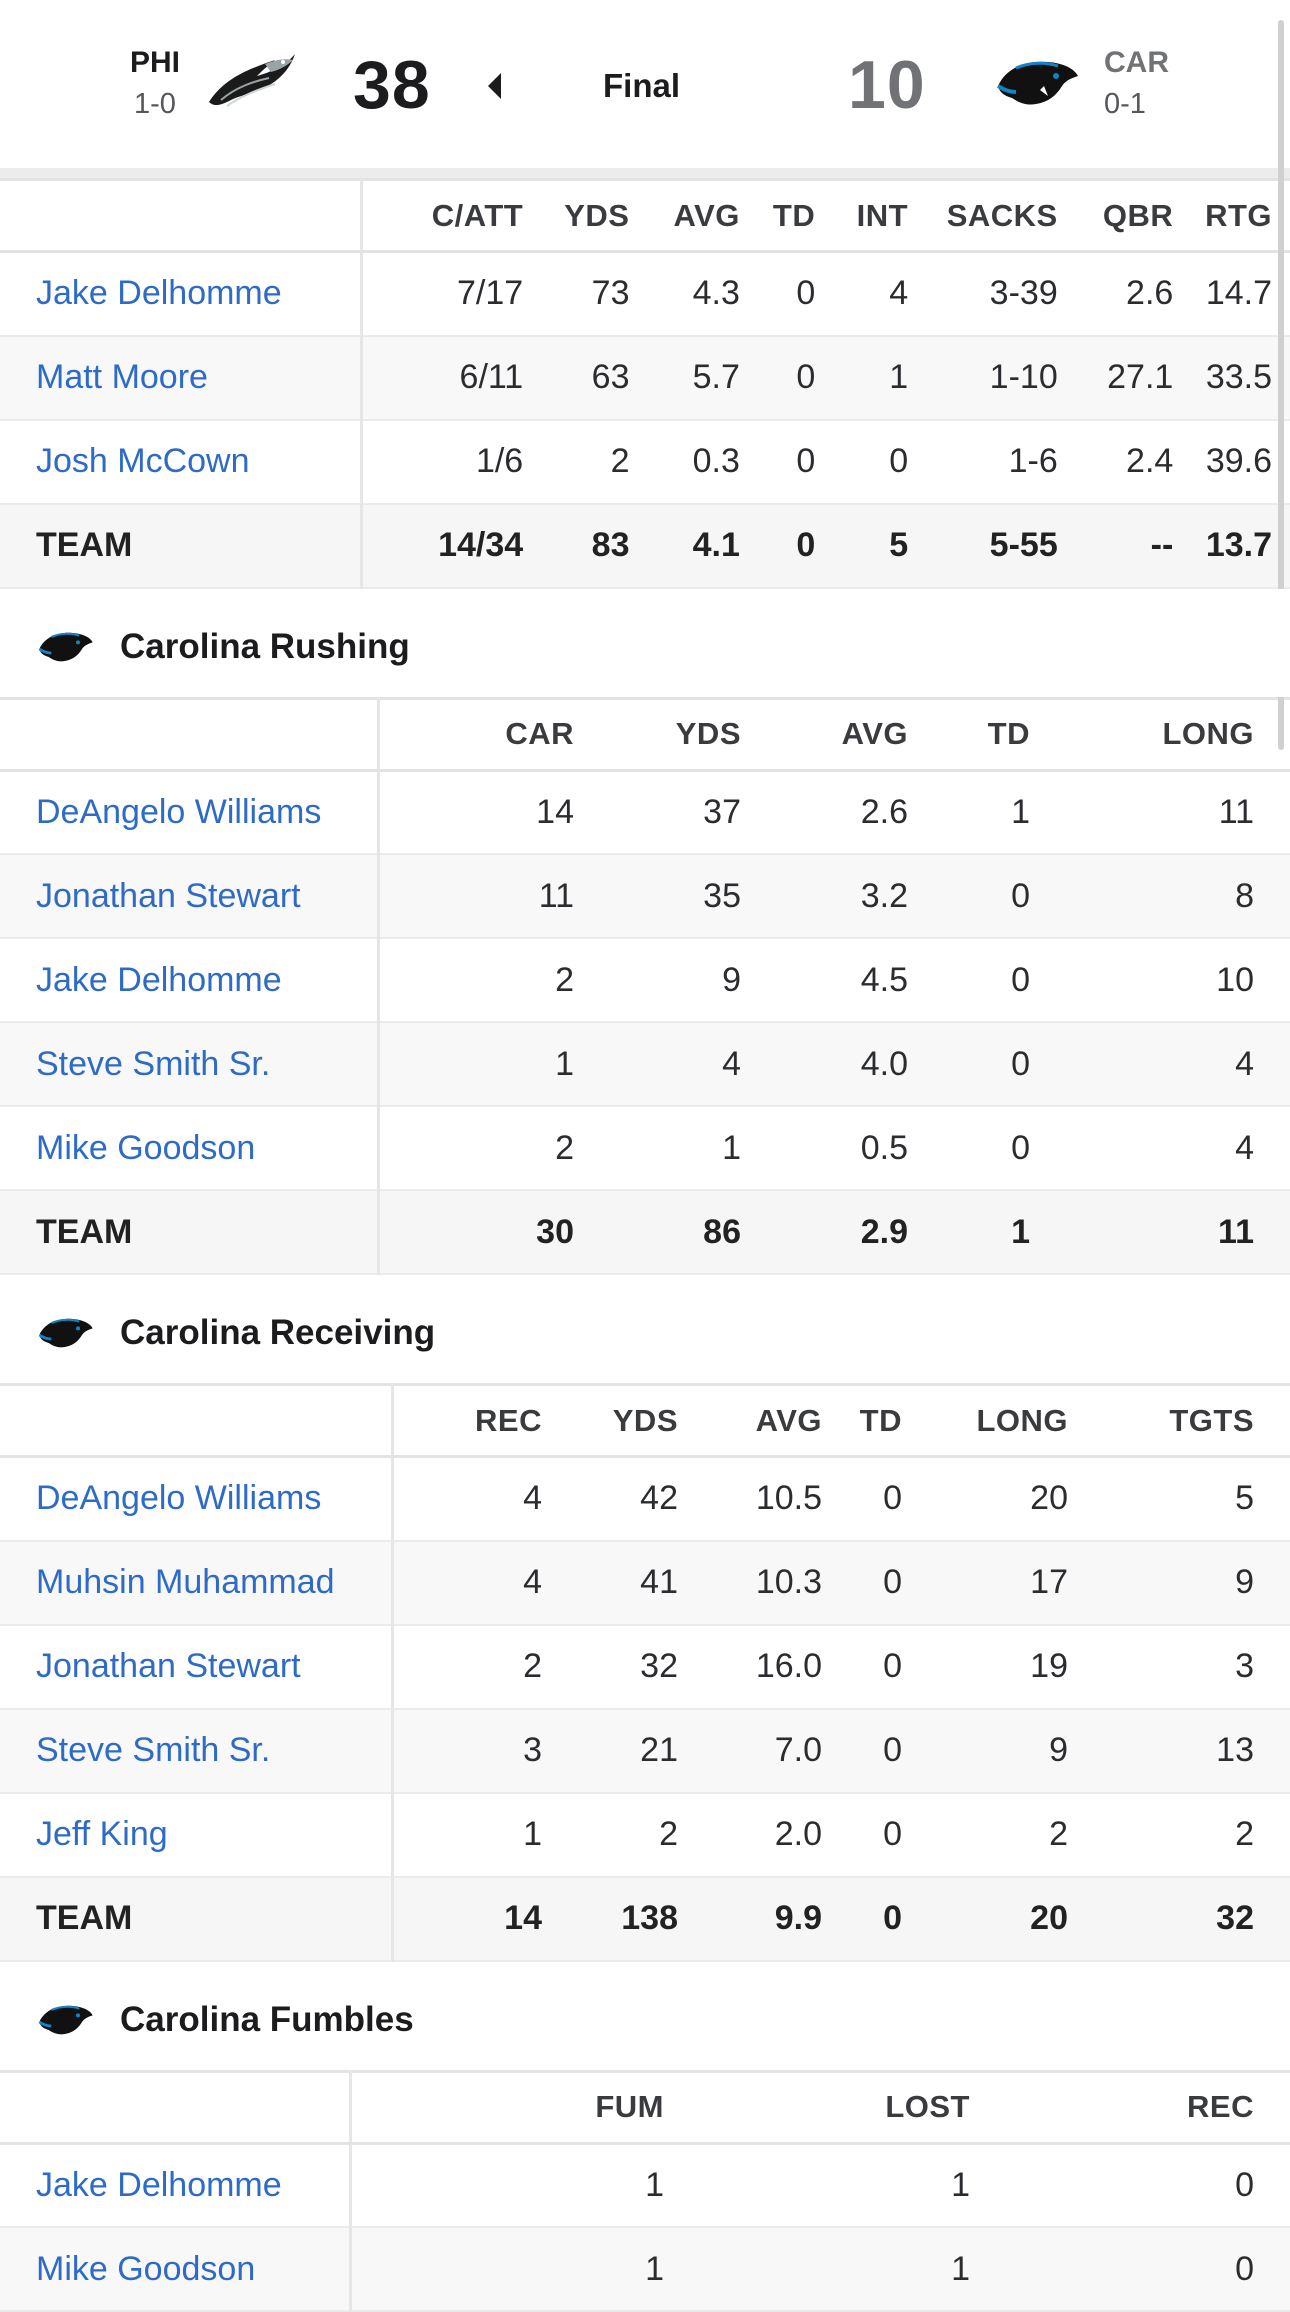 The image size is (1290, 2312). Describe the element at coordinates (985, 1667) in the screenshot. I see `stat-cell: 19` at that location.